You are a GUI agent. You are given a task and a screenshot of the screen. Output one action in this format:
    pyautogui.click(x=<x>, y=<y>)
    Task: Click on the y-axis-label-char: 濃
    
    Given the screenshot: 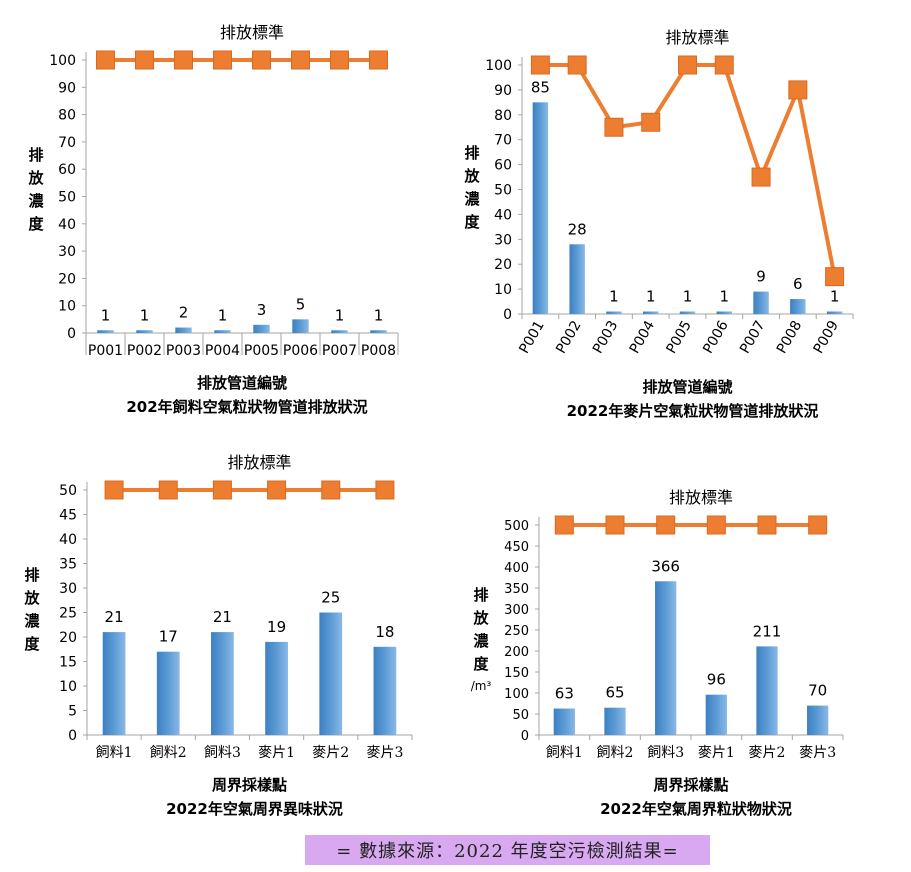 What is the action you would take?
    pyautogui.click(x=32, y=621)
    